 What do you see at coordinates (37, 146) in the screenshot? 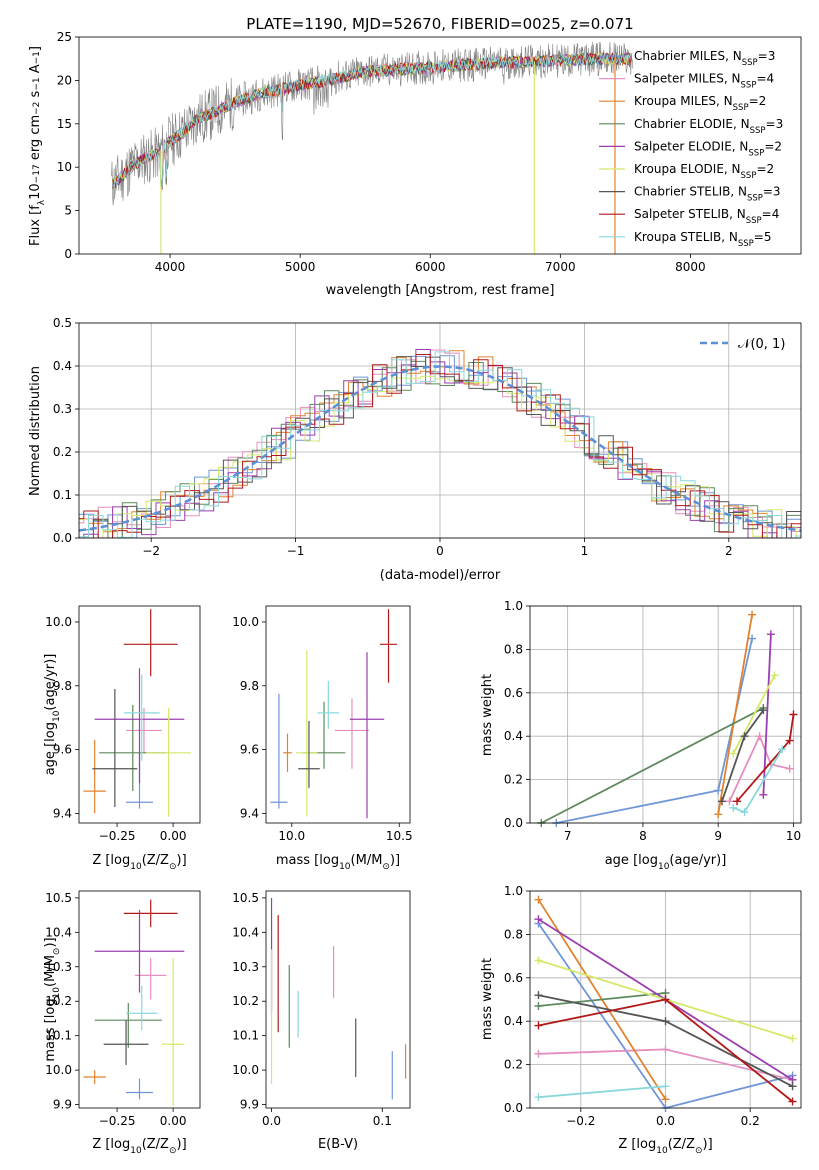
I see `spectrum-ylabel: Flux [fλ10−17 erg cm−2 s−1 A−1]` at bounding box center [37, 146].